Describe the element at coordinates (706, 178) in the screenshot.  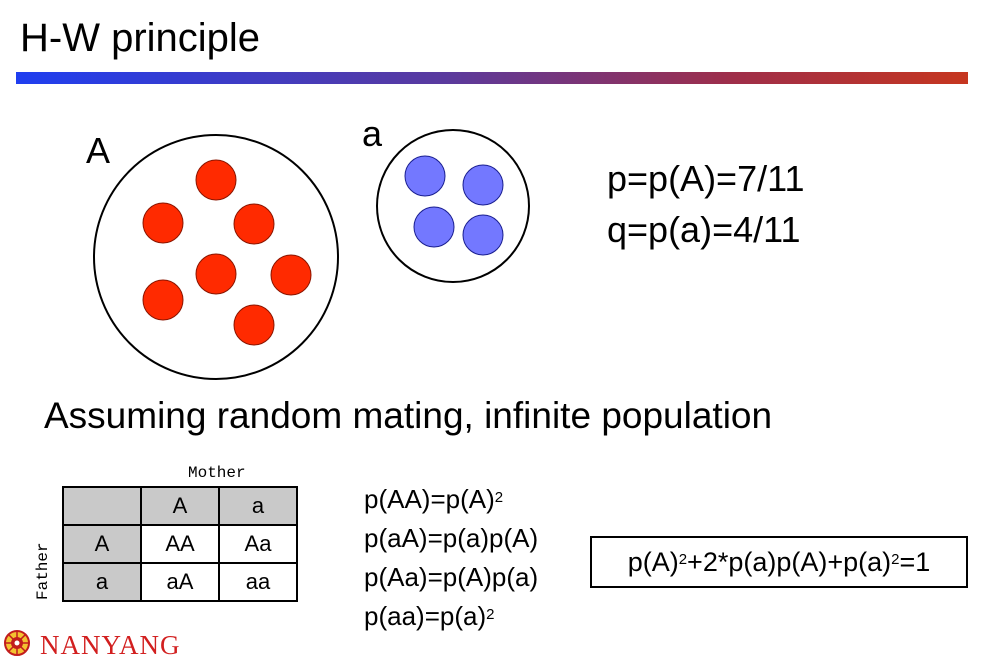
I see `p-formula: p=p(A)=7/11` at that location.